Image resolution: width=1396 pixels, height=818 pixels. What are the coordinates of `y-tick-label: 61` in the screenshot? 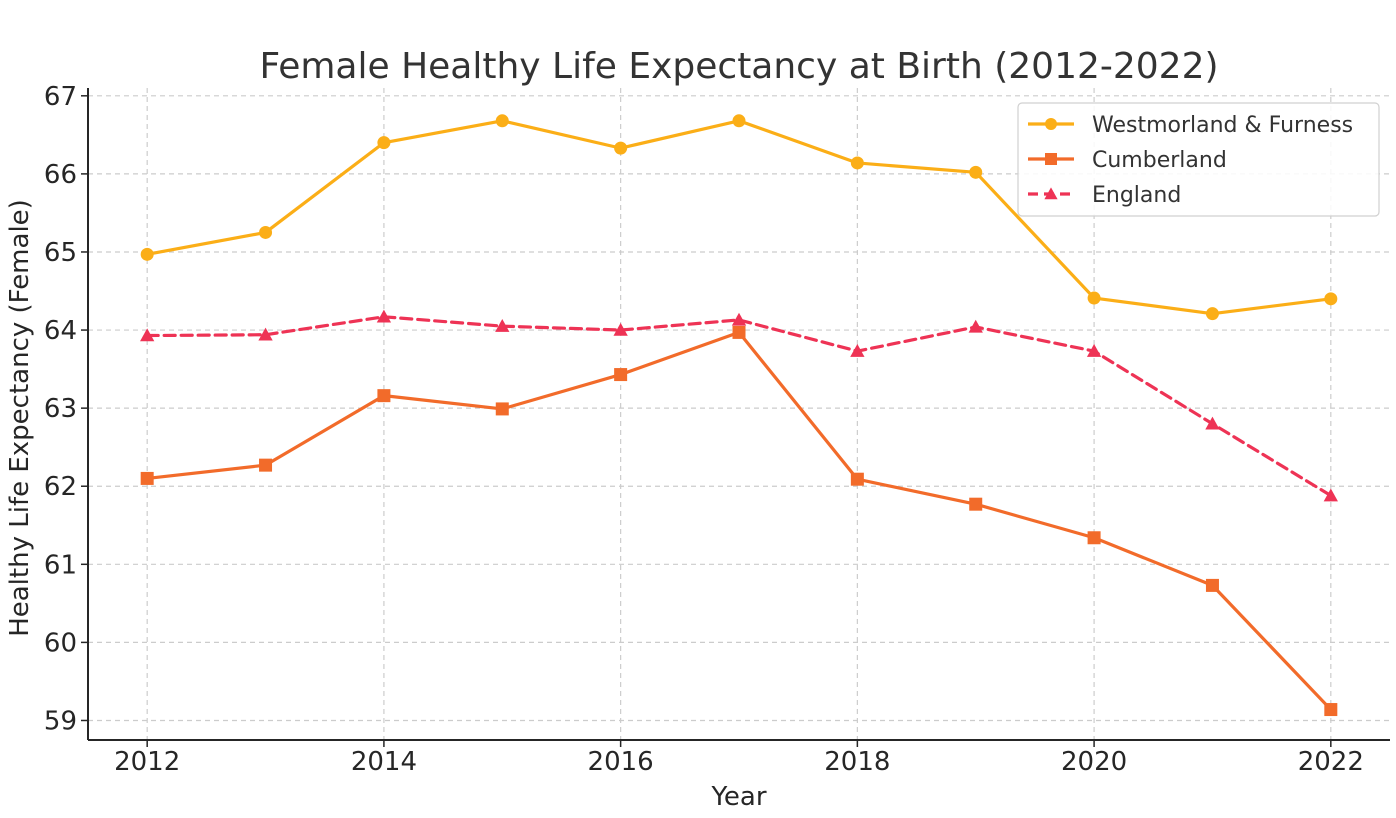 It's located at (60, 565).